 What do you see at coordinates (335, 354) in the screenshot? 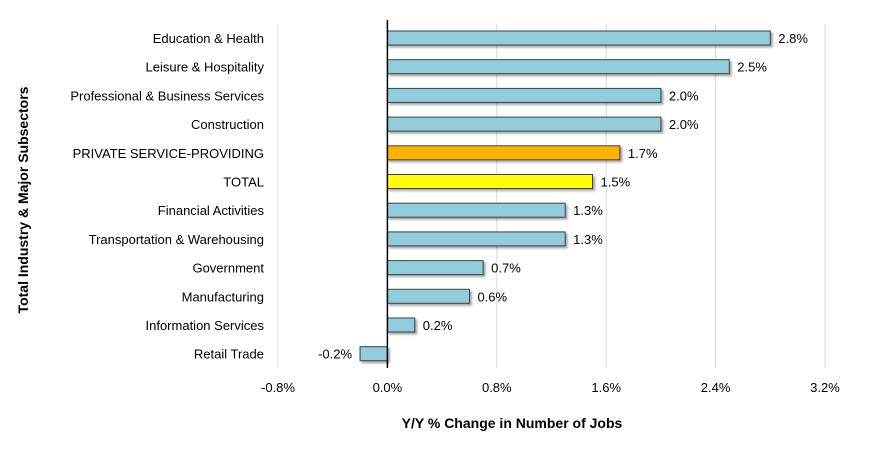
I see `value-label: -0.2%` at bounding box center [335, 354].